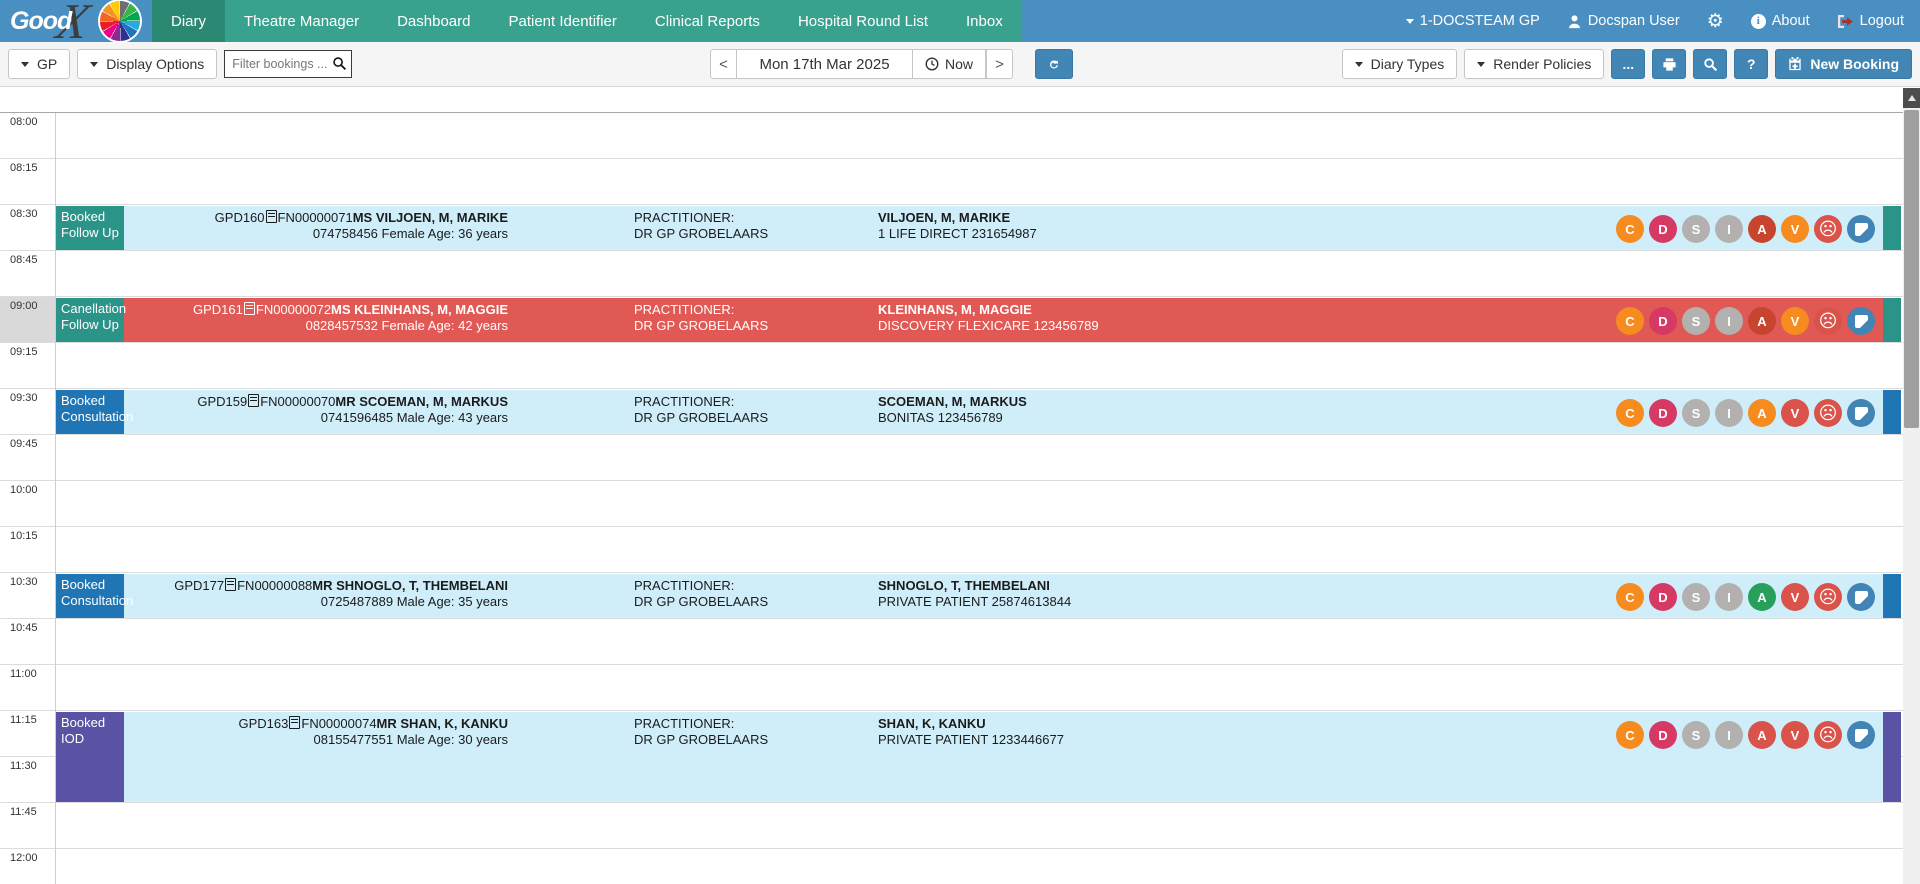 The width and height of the screenshot is (1920, 884). What do you see at coordinates (1710, 64) in the screenshot?
I see `search-button` at bounding box center [1710, 64].